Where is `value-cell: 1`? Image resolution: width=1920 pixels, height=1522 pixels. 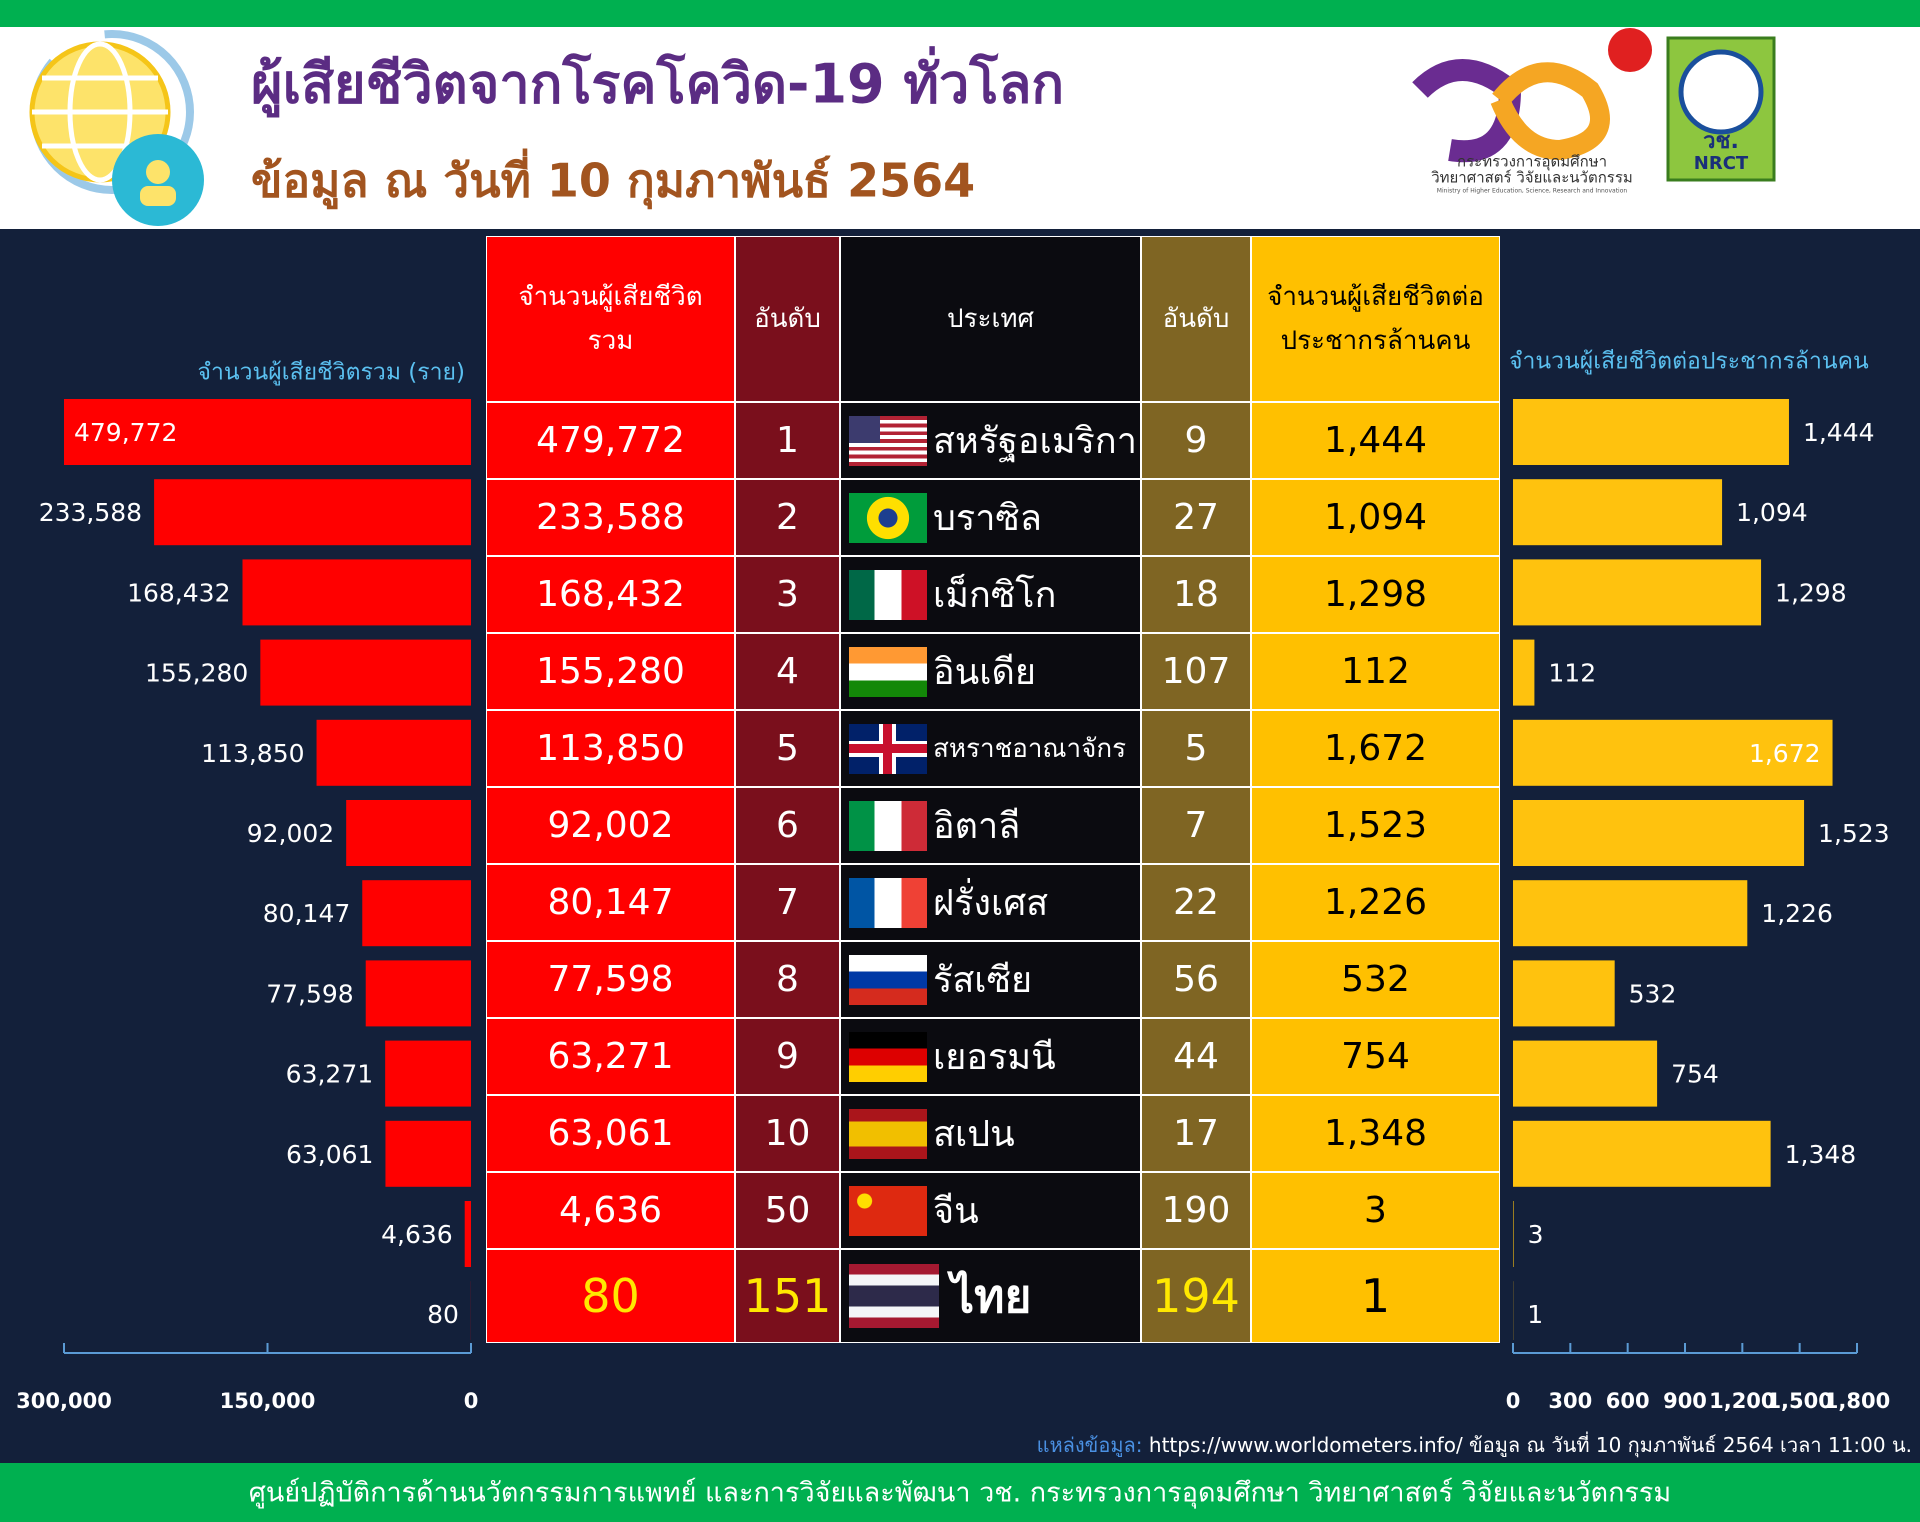
value-cell: 1 is located at coordinates (1375, 1296).